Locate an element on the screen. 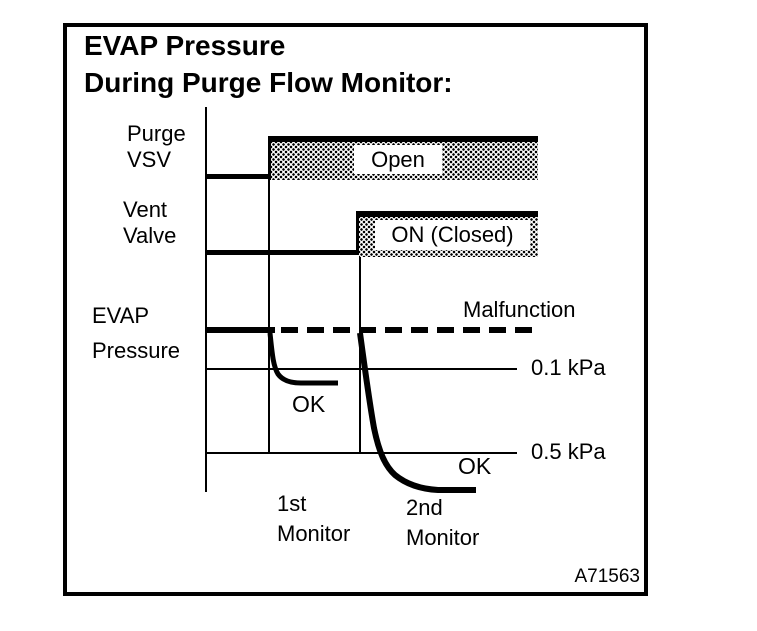 Image resolution: width=757 pixels, height=631 pixels. second-monitor-event-line is located at coordinates (360, 355).